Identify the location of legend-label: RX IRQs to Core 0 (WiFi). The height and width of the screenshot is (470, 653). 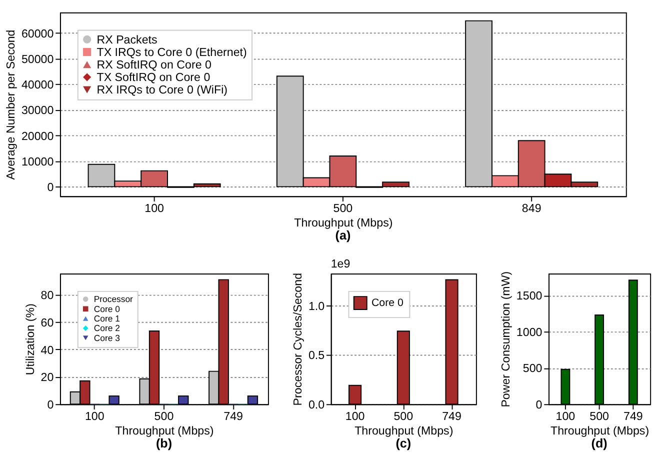
(162, 90).